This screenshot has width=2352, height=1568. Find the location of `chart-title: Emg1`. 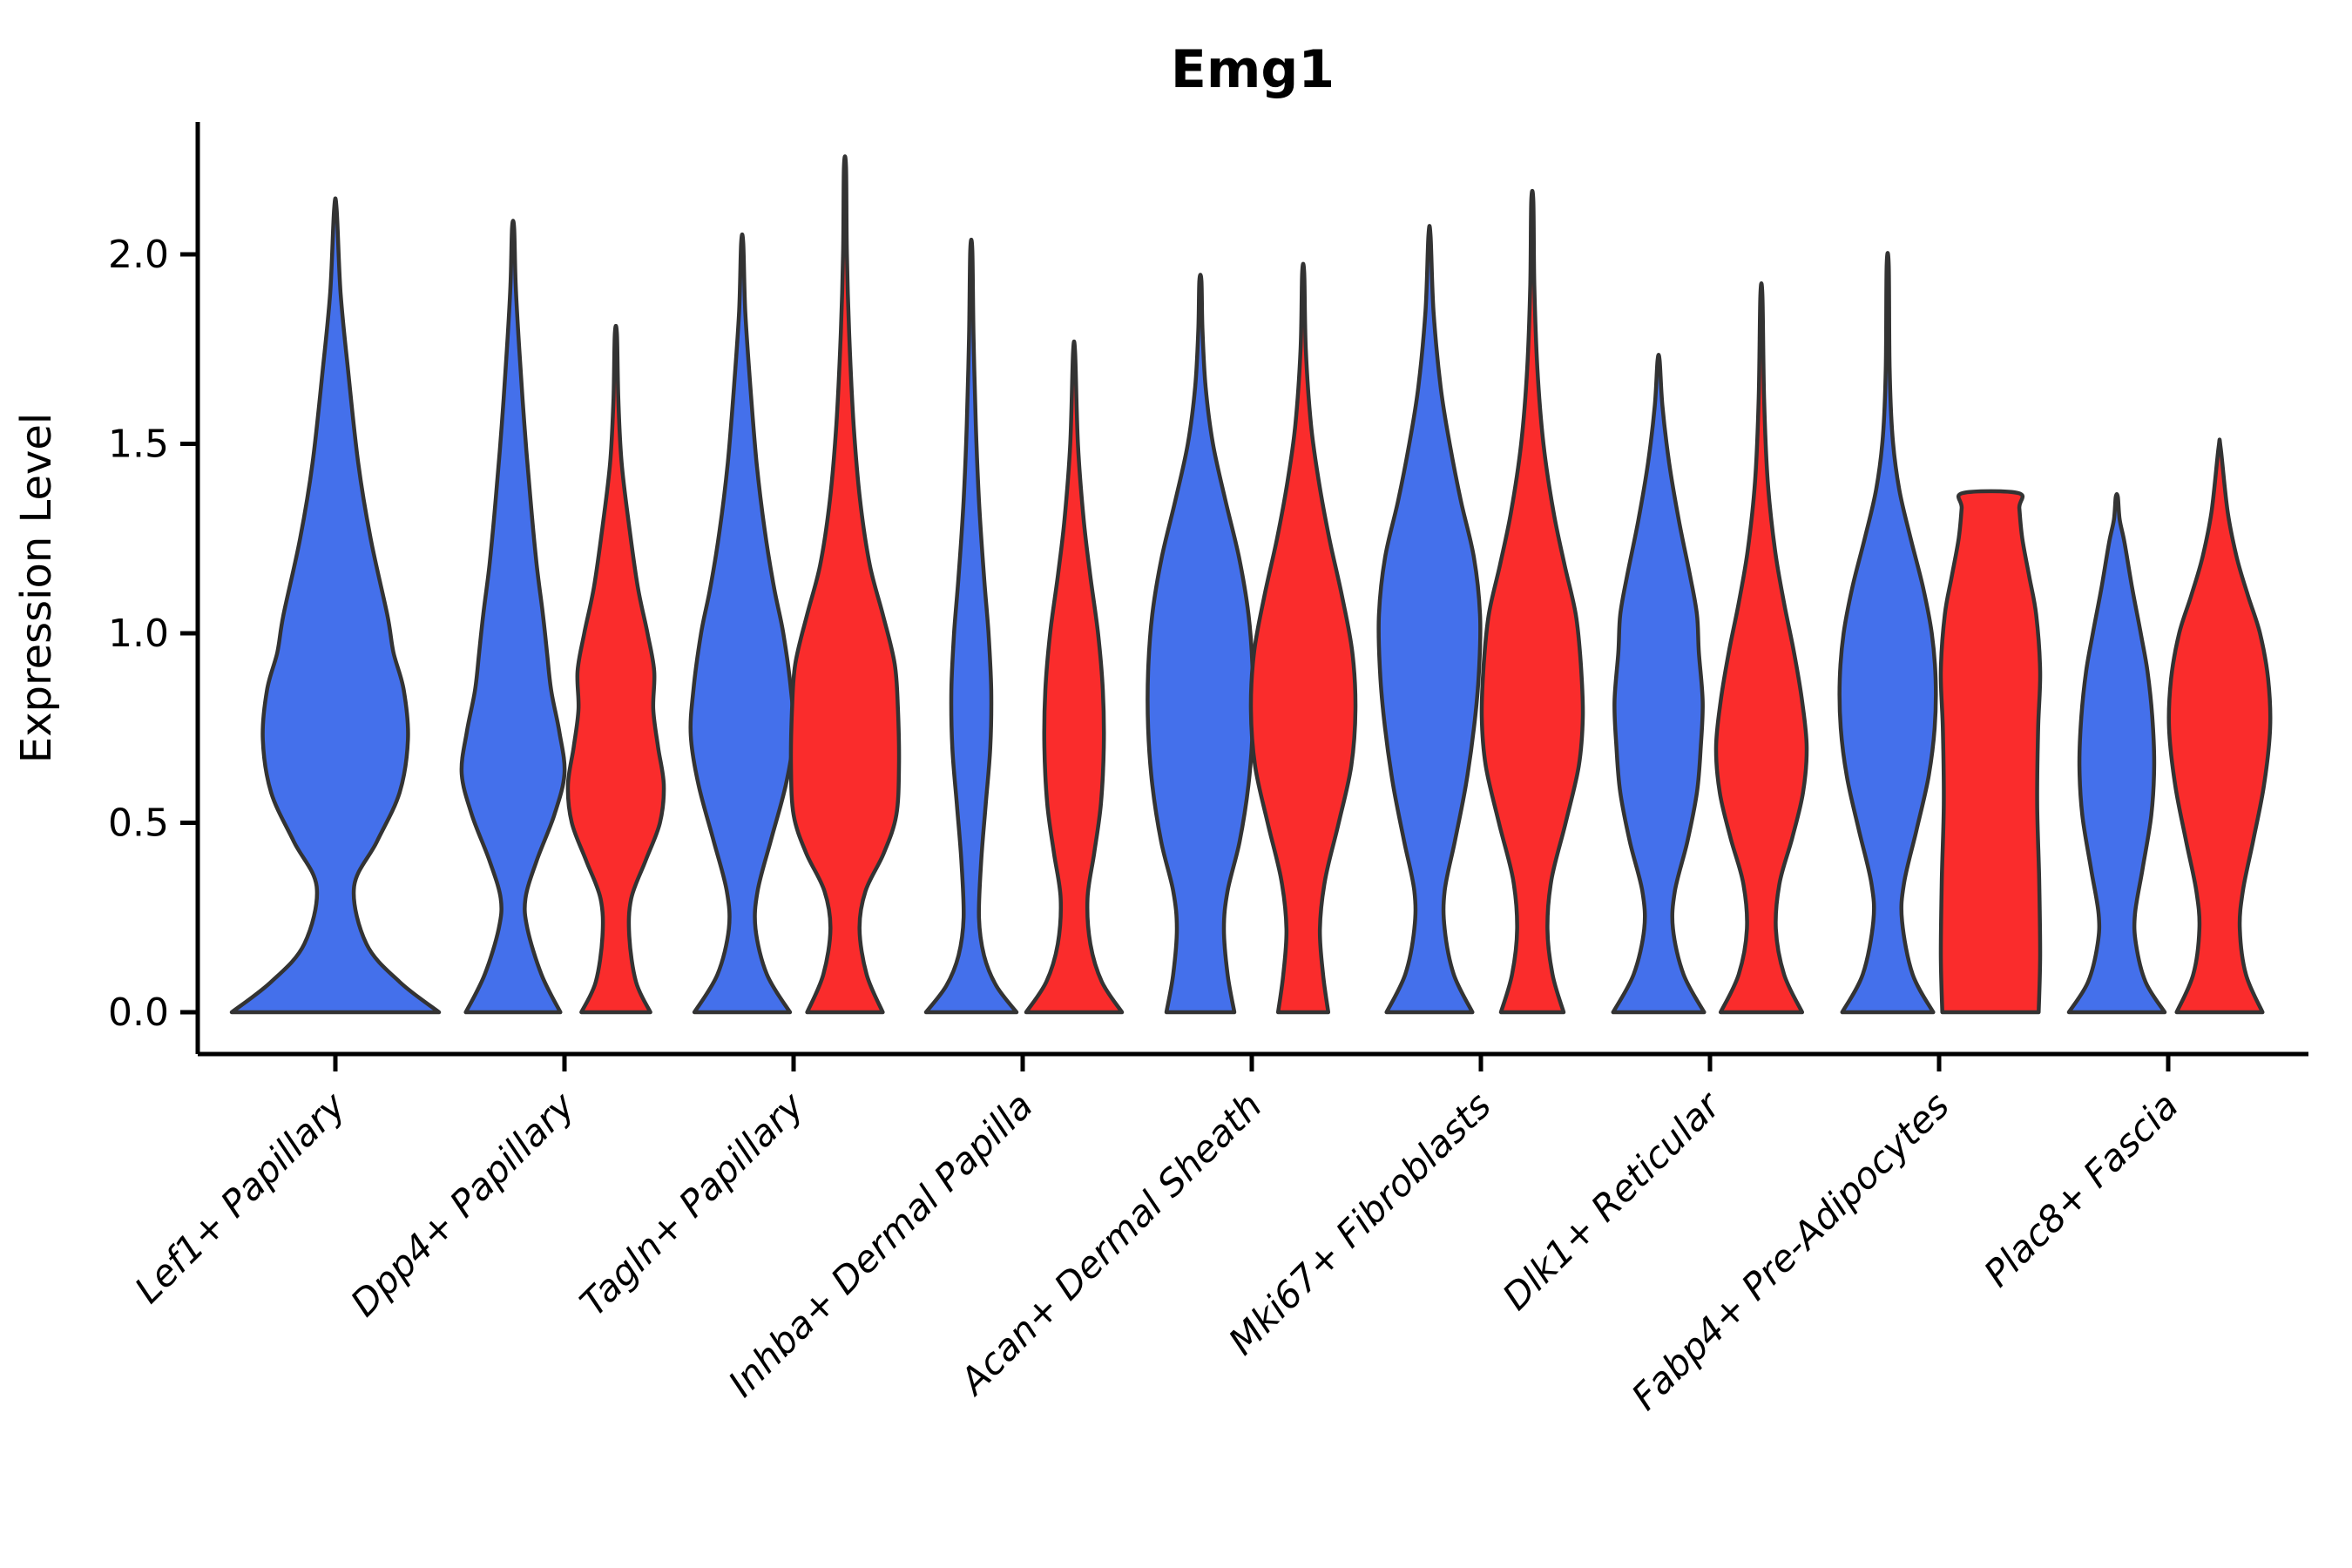

chart-title: Emg1 is located at coordinates (1253, 69).